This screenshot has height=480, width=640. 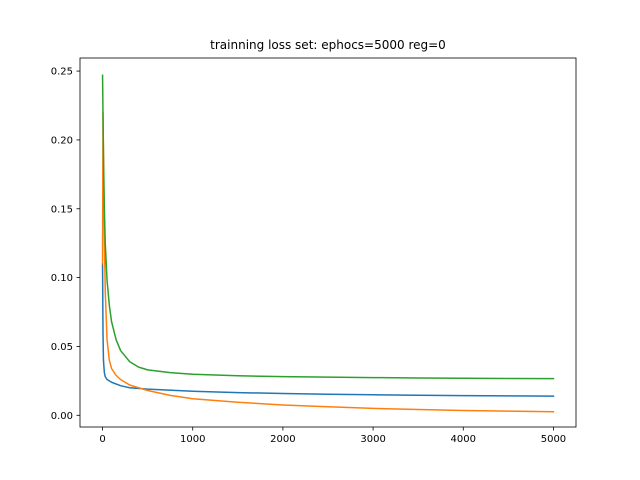 What do you see at coordinates (62, 209) in the screenshot?
I see `y-tick-label: 0.15` at bounding box center [62, 209].